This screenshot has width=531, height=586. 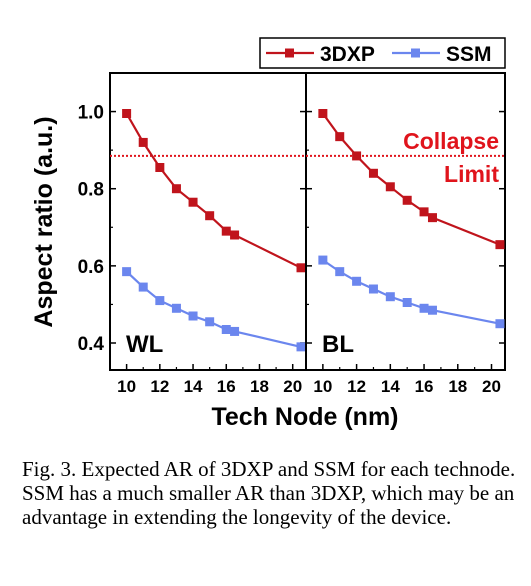 I want to click on y-tick-label: 0.8, so click(x=91, y=190).